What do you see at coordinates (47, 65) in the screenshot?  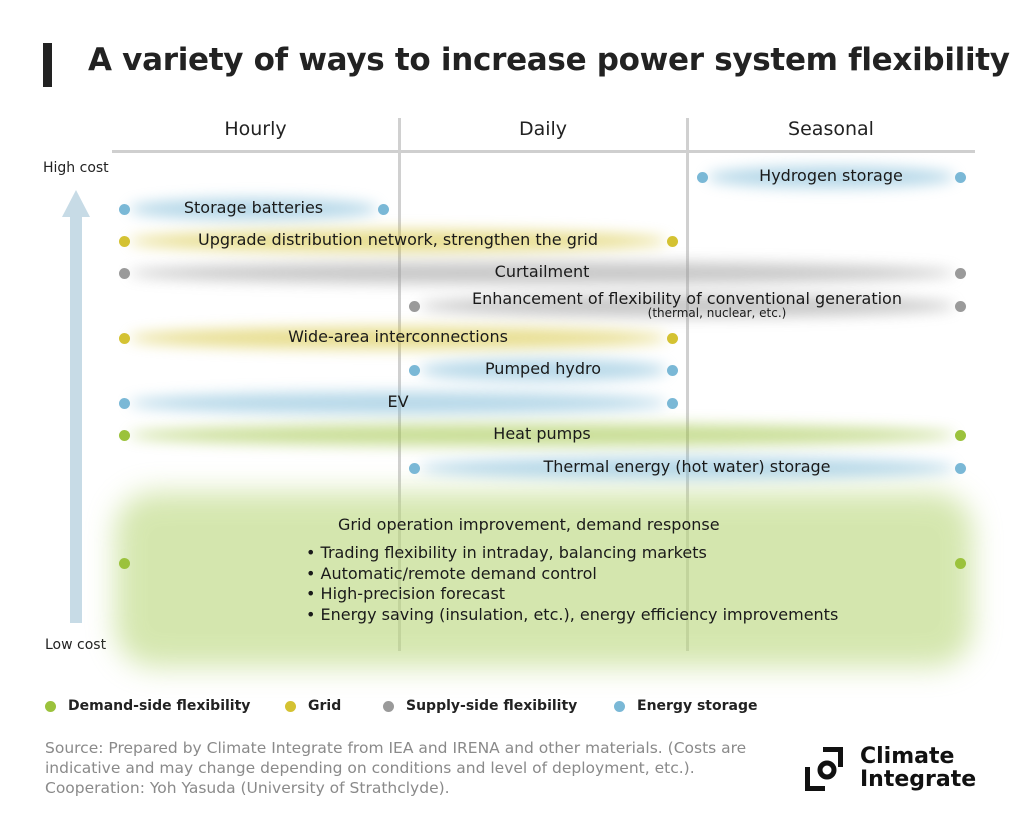 I see `title-accent-bar` at bounding box center [47, 65].